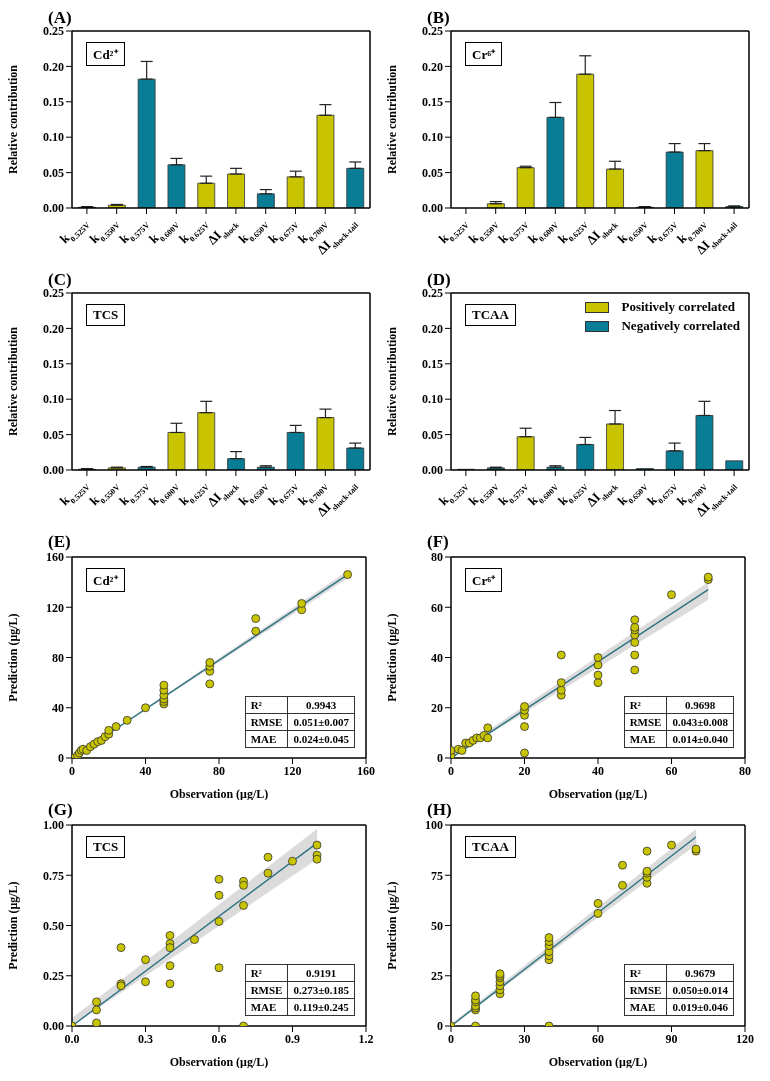  Describe the element at coordinates (671, 1038) in the screenshot. I see `x-tick-label: 90` at that location.